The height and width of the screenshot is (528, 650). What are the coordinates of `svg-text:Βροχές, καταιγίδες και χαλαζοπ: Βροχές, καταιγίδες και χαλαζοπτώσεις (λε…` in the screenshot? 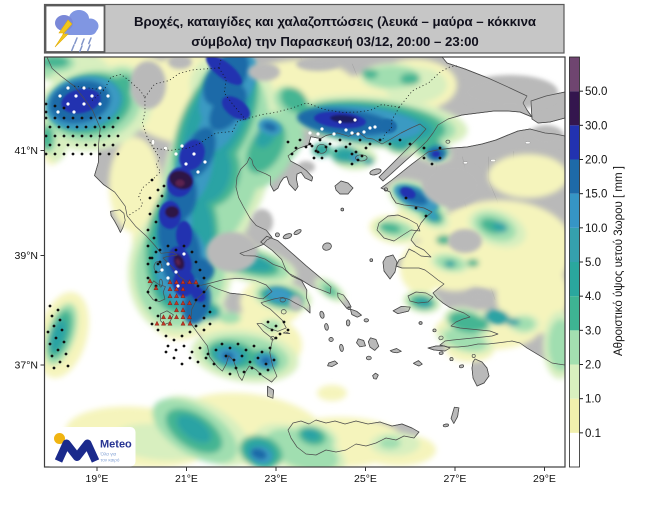 It's located at (335, 21).